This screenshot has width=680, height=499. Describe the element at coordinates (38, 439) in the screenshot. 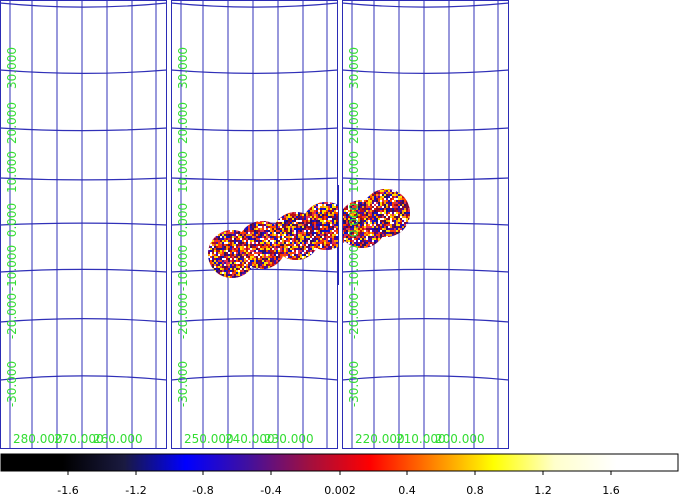

I see `ra-label: 280.000` at that location.